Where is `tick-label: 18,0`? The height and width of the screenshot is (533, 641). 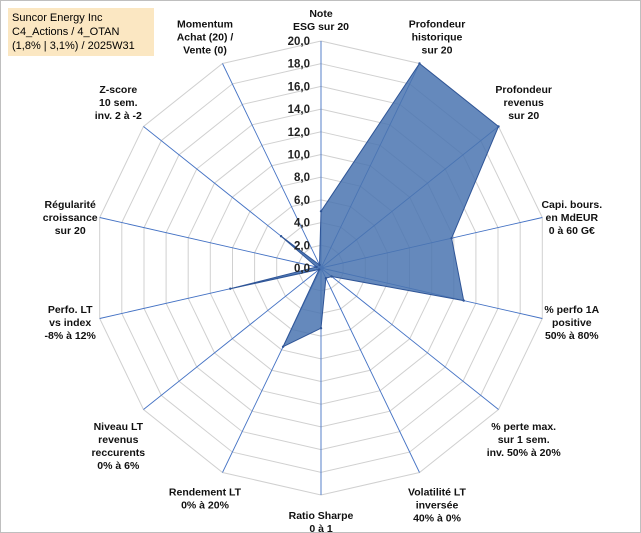
tick-label: 18,0 is located at coordinates (299, 65).